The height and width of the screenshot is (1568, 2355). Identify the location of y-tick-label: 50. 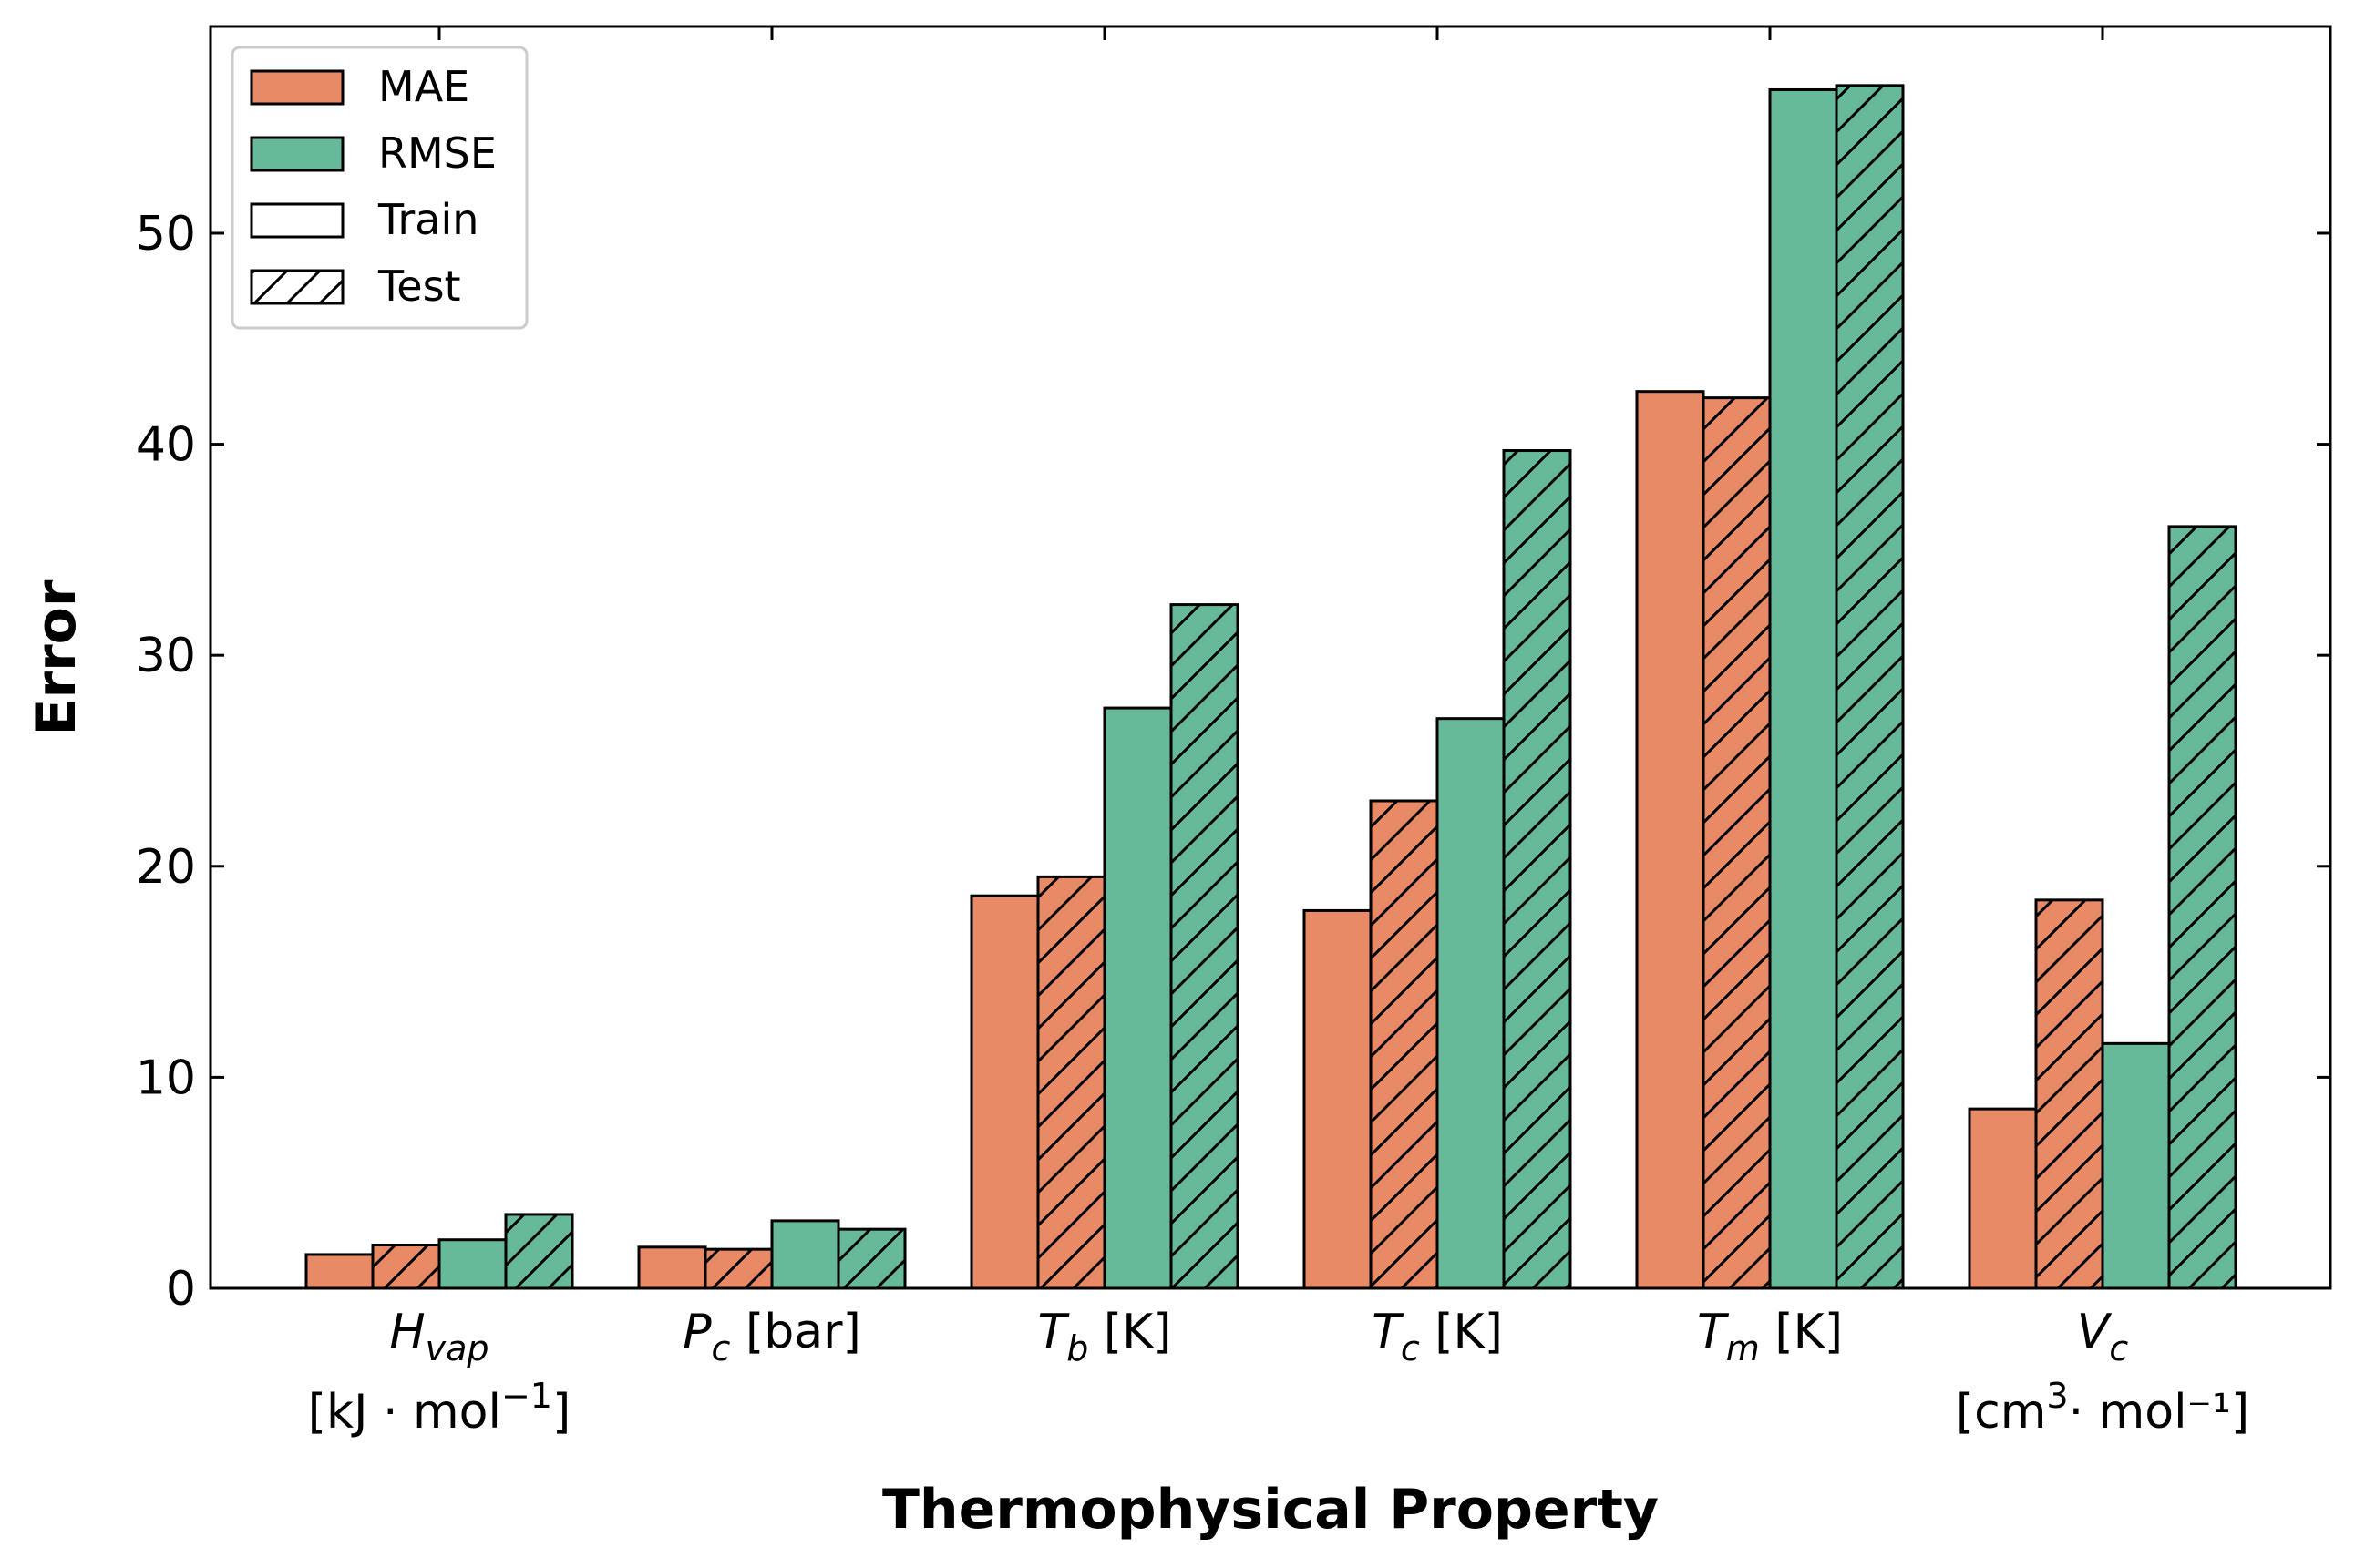
(166, 234).